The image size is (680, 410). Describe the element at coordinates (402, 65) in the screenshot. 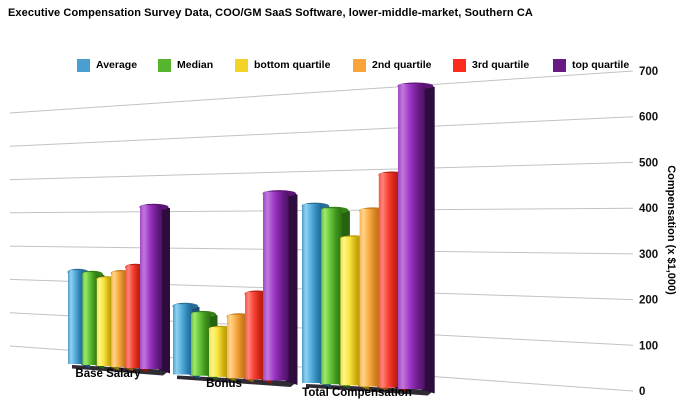

I see `legend-label: 2nd quartile` at that location.